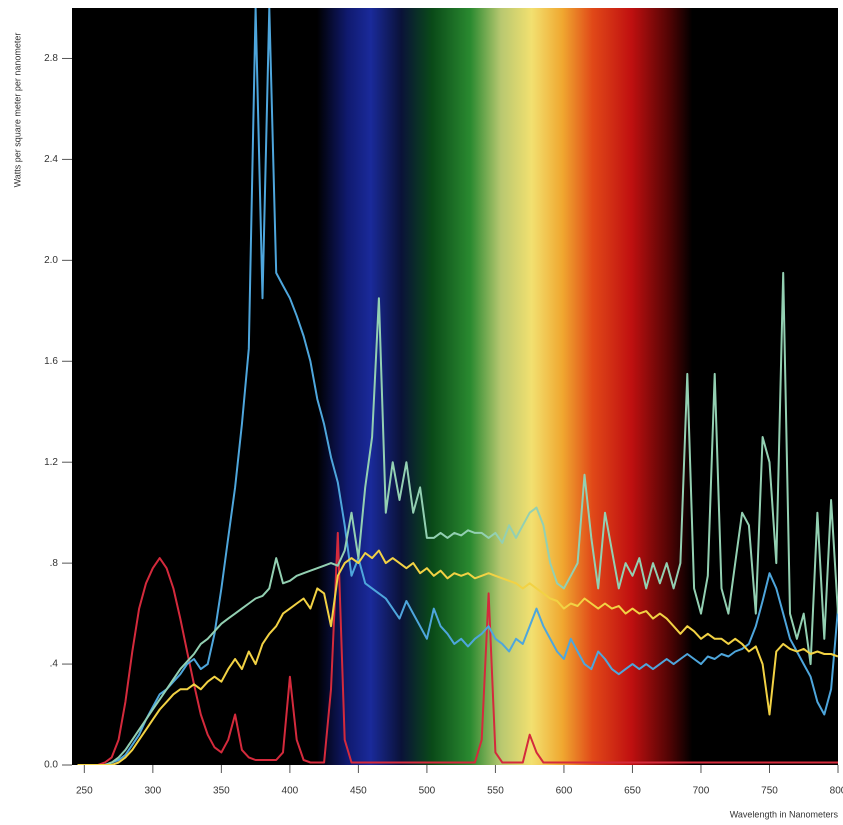  What do you see at coordinates (51, 361) in the screenshot?
I see `y-tick-label: 1.6` at bounding box center [51, 361].